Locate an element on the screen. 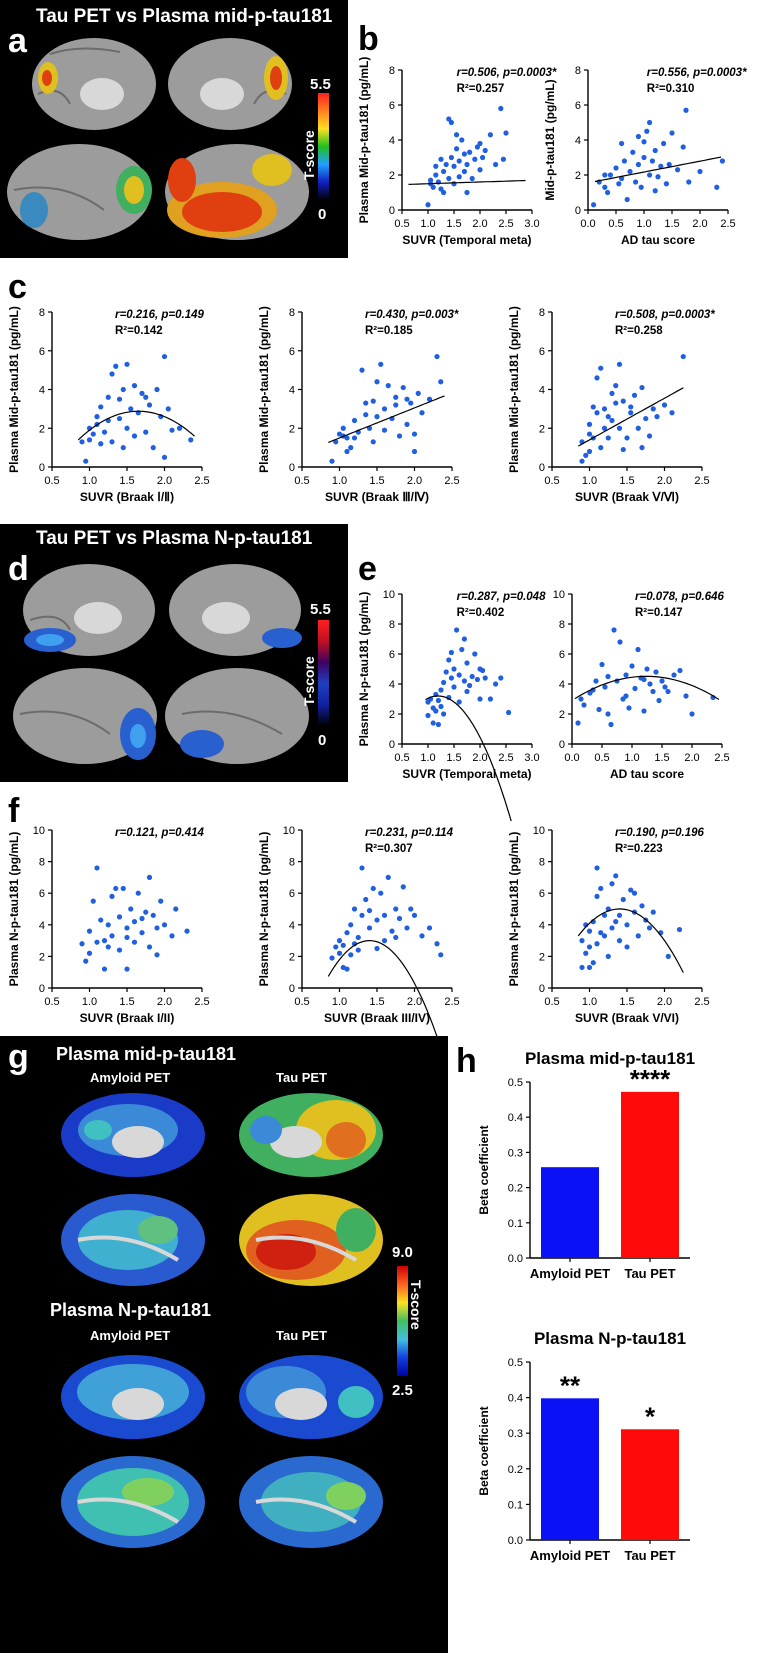 This screenshot has width=762, height=1653. x-tick-label: 2.5 is located at coordinates (721, 758).